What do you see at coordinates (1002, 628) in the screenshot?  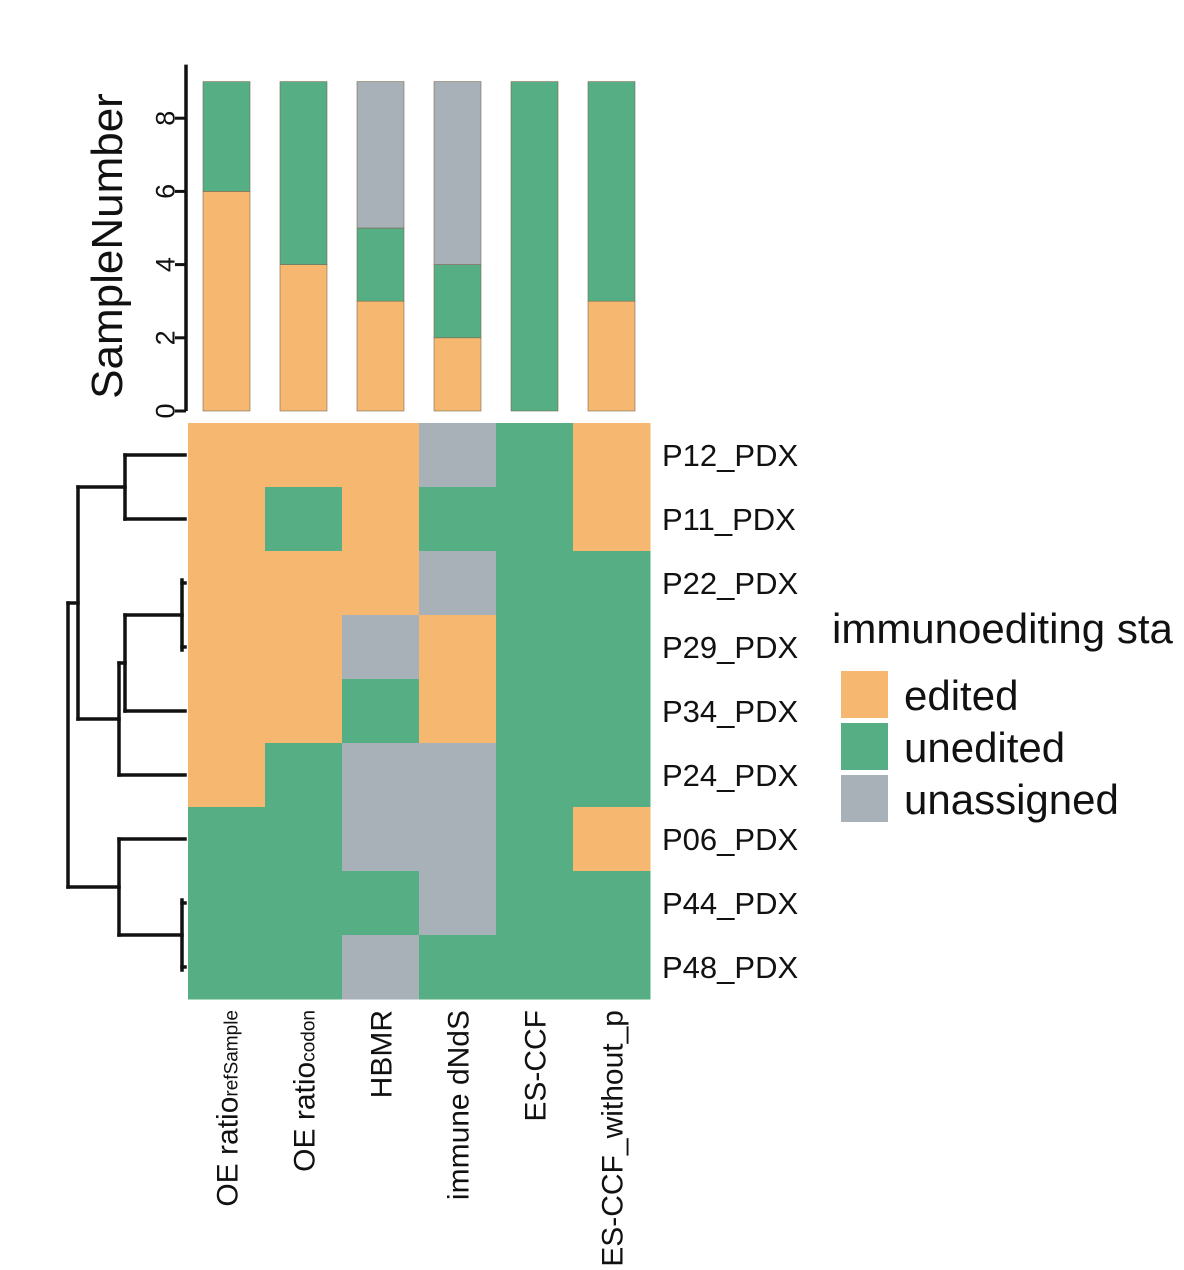 I see `legend-title: immunoediting sta` at bounding box center [1002, 628].